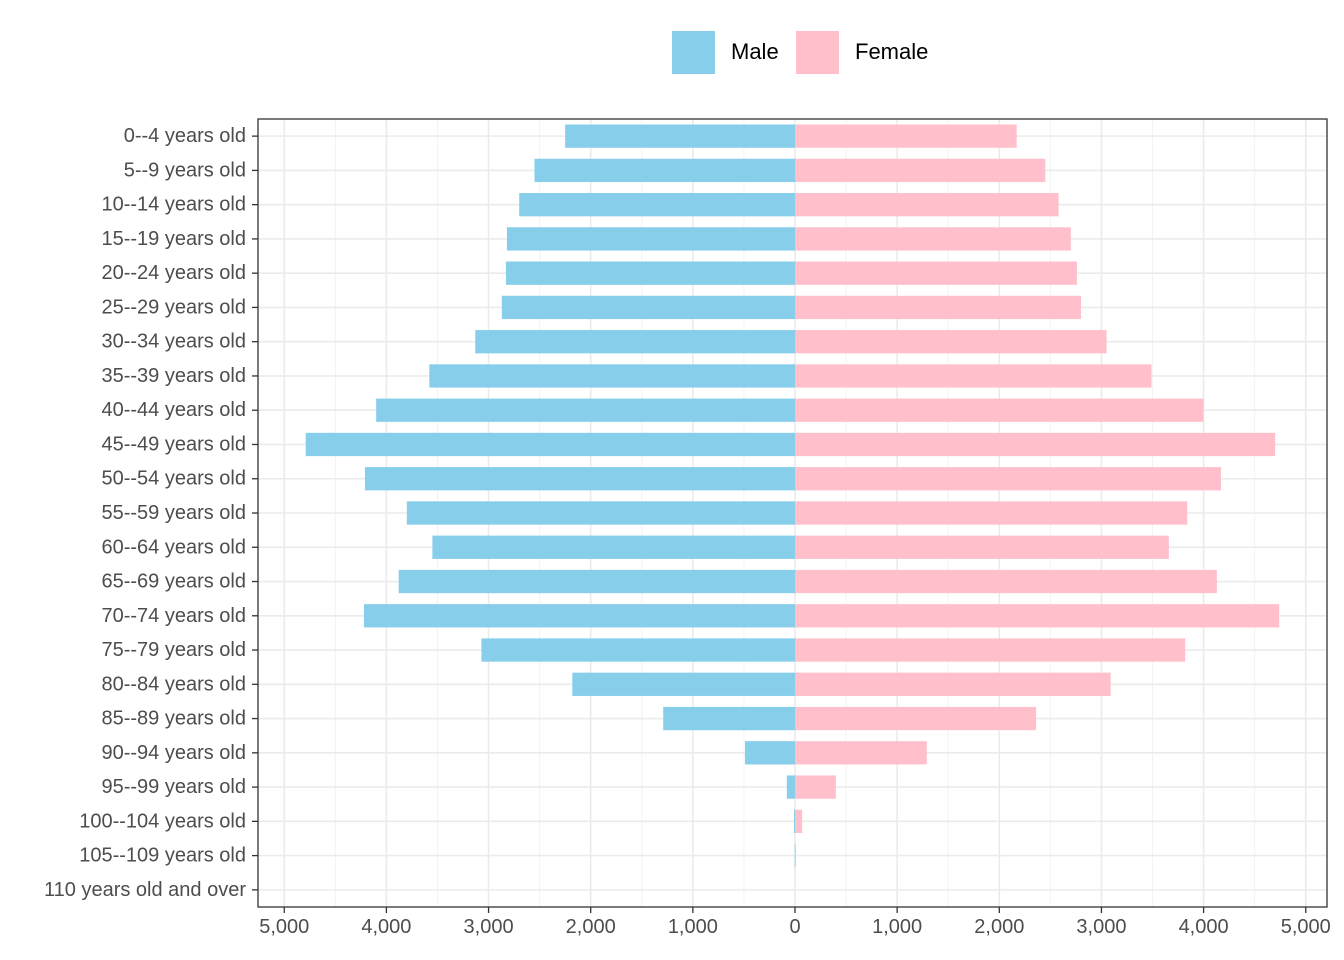 The width and height of the screenshot is (1344, 960). Describe the element at coordinates (173, 719) in the screenshot. I see `y-tick-label: 85--89 years old` at that location.